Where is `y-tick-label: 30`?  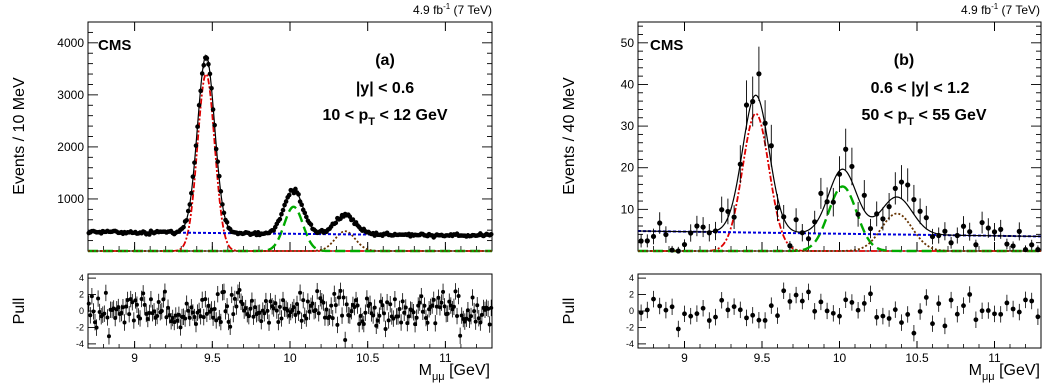
y-tick-label: 30 is located at coordinates (628, 126).